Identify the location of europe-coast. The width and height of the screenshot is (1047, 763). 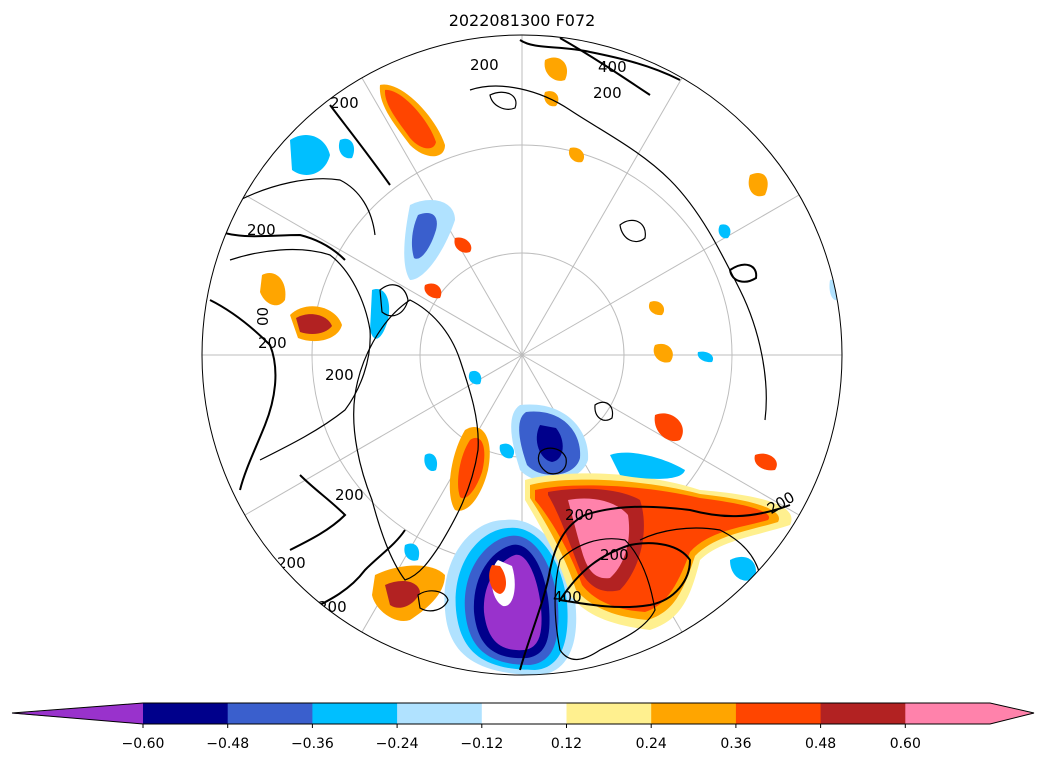
(700, 551).